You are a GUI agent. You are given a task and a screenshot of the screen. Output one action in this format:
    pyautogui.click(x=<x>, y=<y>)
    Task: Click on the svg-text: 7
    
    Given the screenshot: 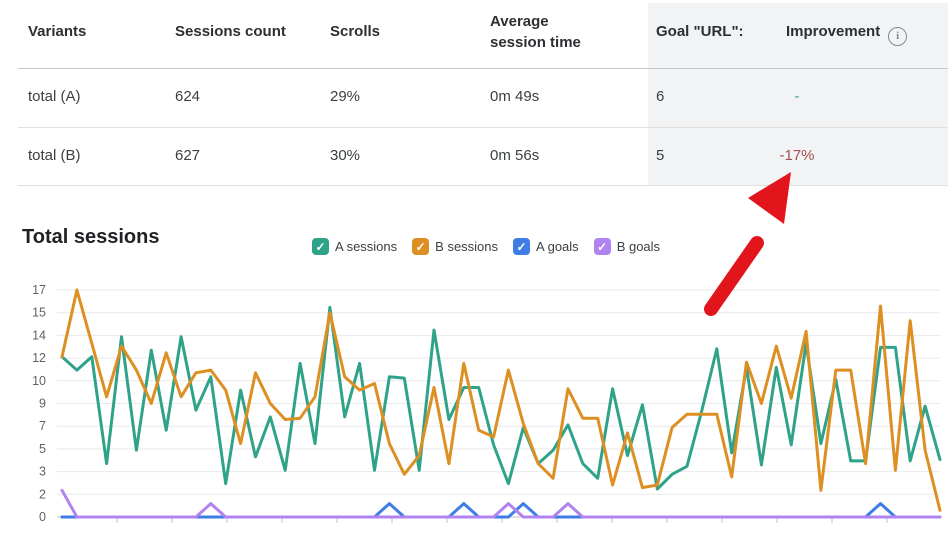 What is the action you would take?
    pyautogui.click(x=42, y=426)
    